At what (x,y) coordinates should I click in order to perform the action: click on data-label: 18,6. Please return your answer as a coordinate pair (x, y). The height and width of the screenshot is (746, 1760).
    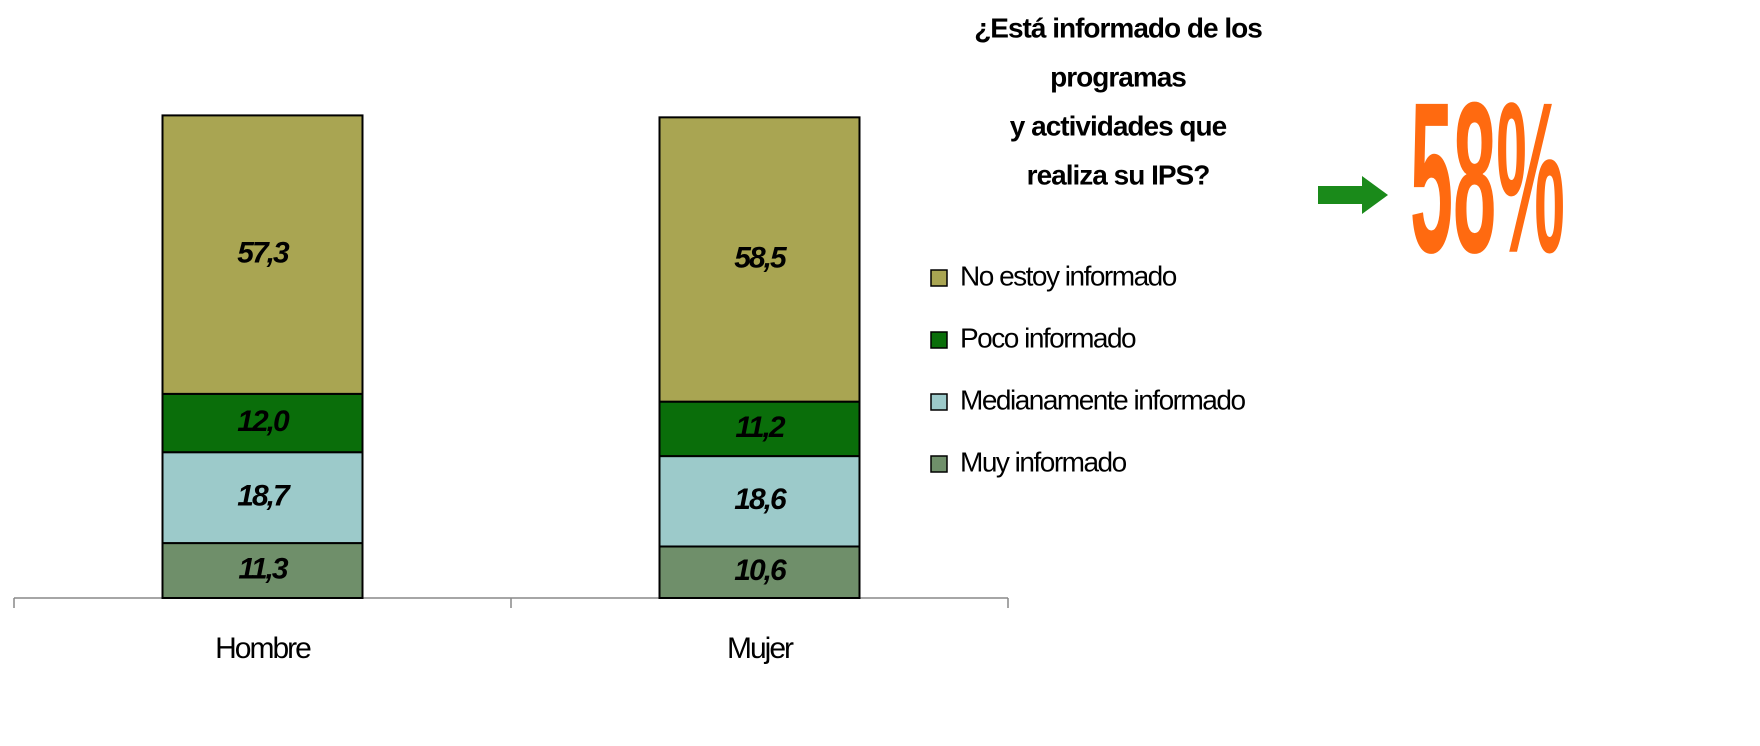
    Looking at the image, I should click on (760, 499).